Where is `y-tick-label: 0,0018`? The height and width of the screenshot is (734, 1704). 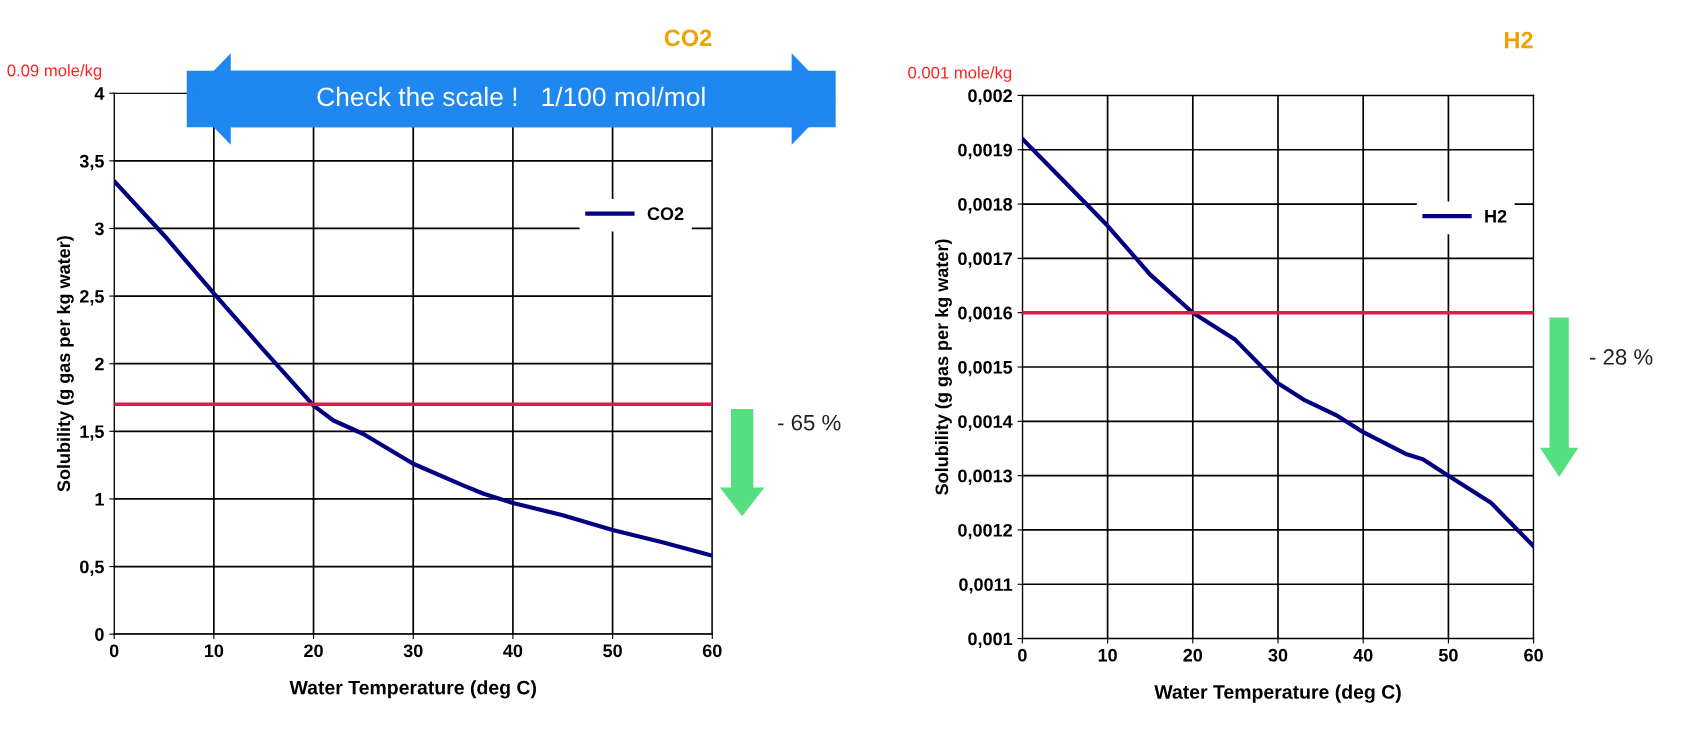
y-tick-label: 0,0018 is located at coordinates (985, 205).